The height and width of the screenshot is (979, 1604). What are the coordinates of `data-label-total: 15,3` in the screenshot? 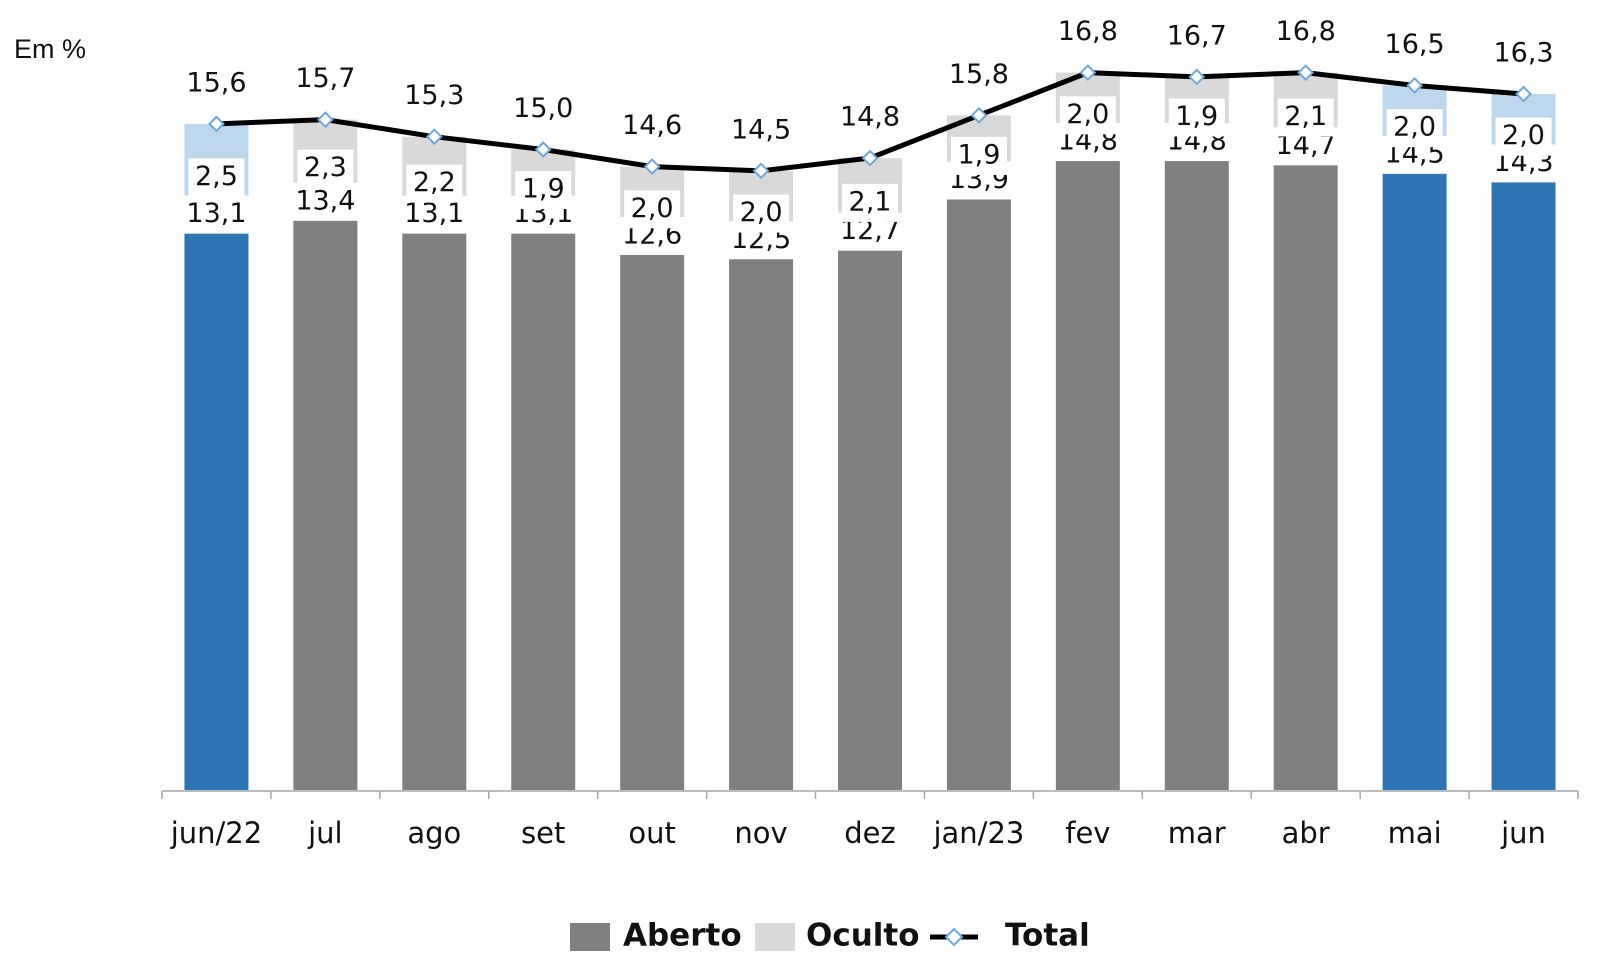 It's located at (434, 95).